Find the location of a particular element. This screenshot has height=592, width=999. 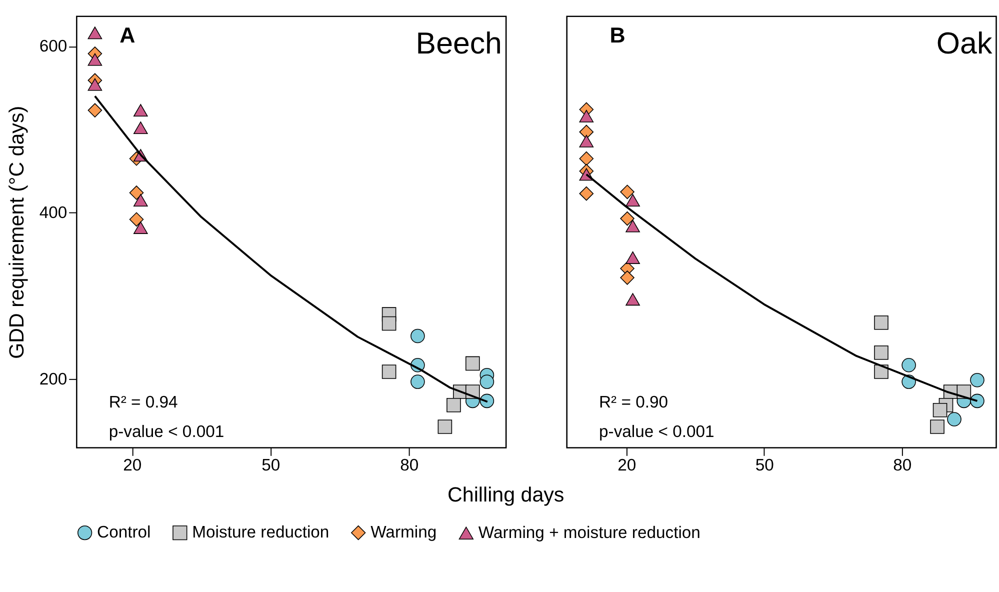

legend-label: Control is located at coordinates (124, 532).